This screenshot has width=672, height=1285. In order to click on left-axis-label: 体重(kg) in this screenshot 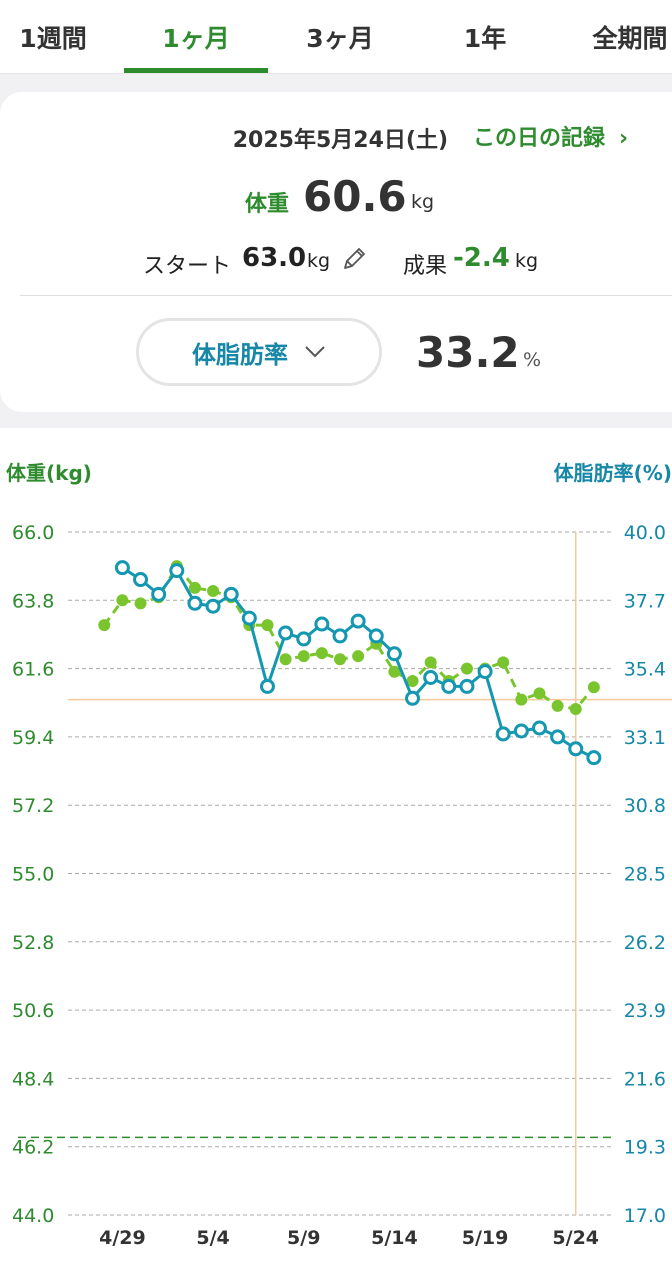, I will do `click(49, 473)`.